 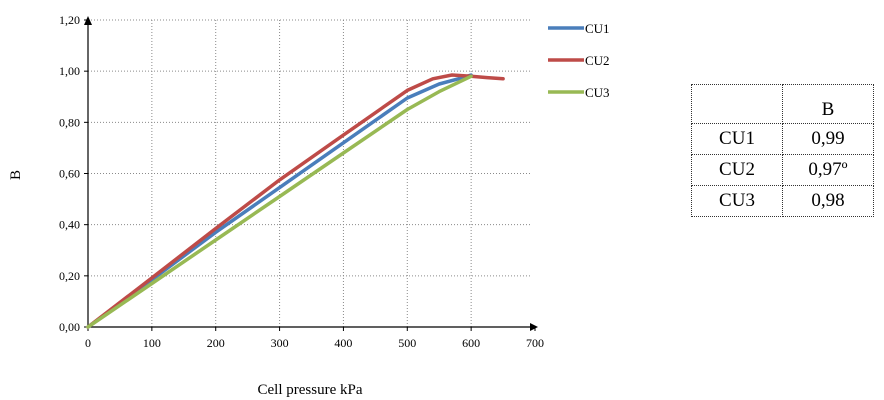 I want to click on legend-label: CU2, so click(x=597, y=60).